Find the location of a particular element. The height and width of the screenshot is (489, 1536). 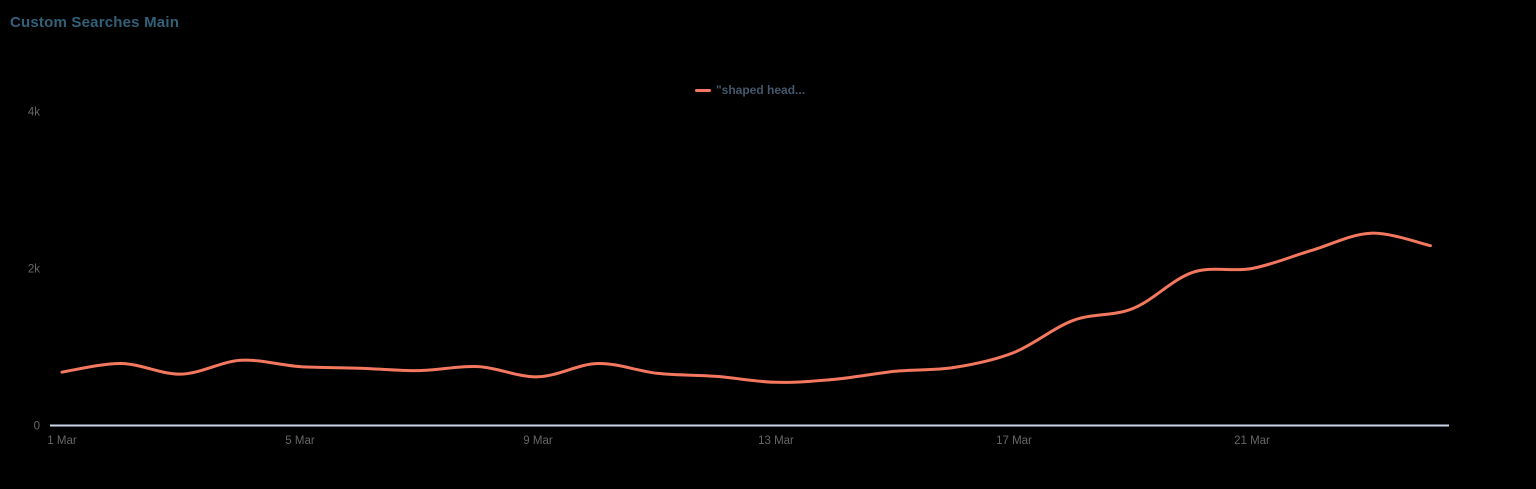

y-axis-label: 0 is located at coordinates (37, 427).